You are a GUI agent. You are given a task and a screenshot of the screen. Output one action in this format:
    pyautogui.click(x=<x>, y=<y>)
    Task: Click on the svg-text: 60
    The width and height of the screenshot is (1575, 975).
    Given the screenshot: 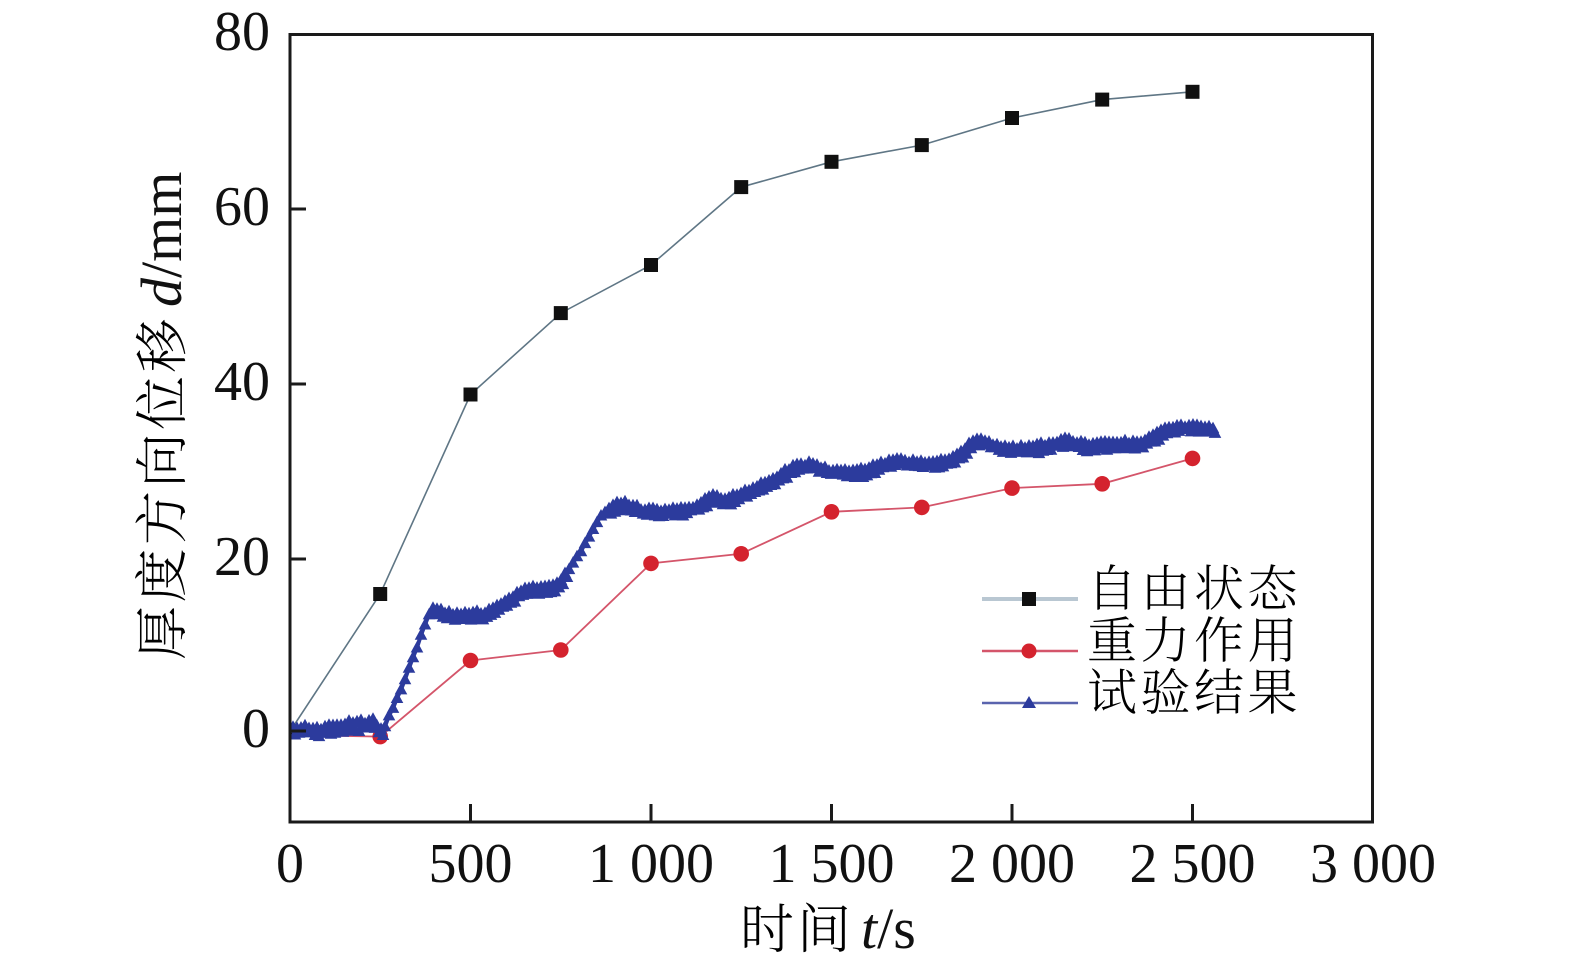 What is the action you would take?
    pyautogui.click(x=242, y=207)
    